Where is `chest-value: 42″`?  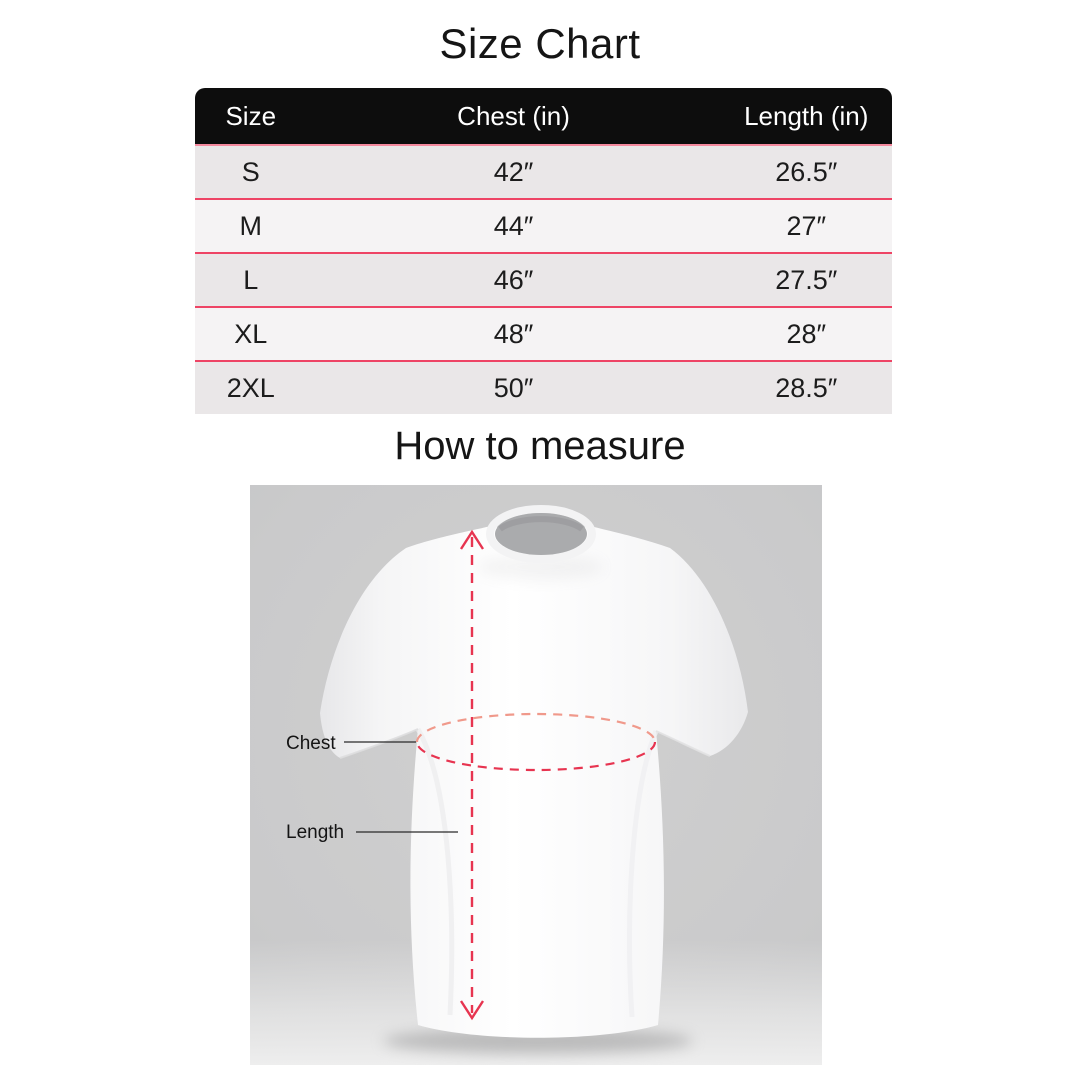 chest-value: 42″ is located at coordinates (513, 171).